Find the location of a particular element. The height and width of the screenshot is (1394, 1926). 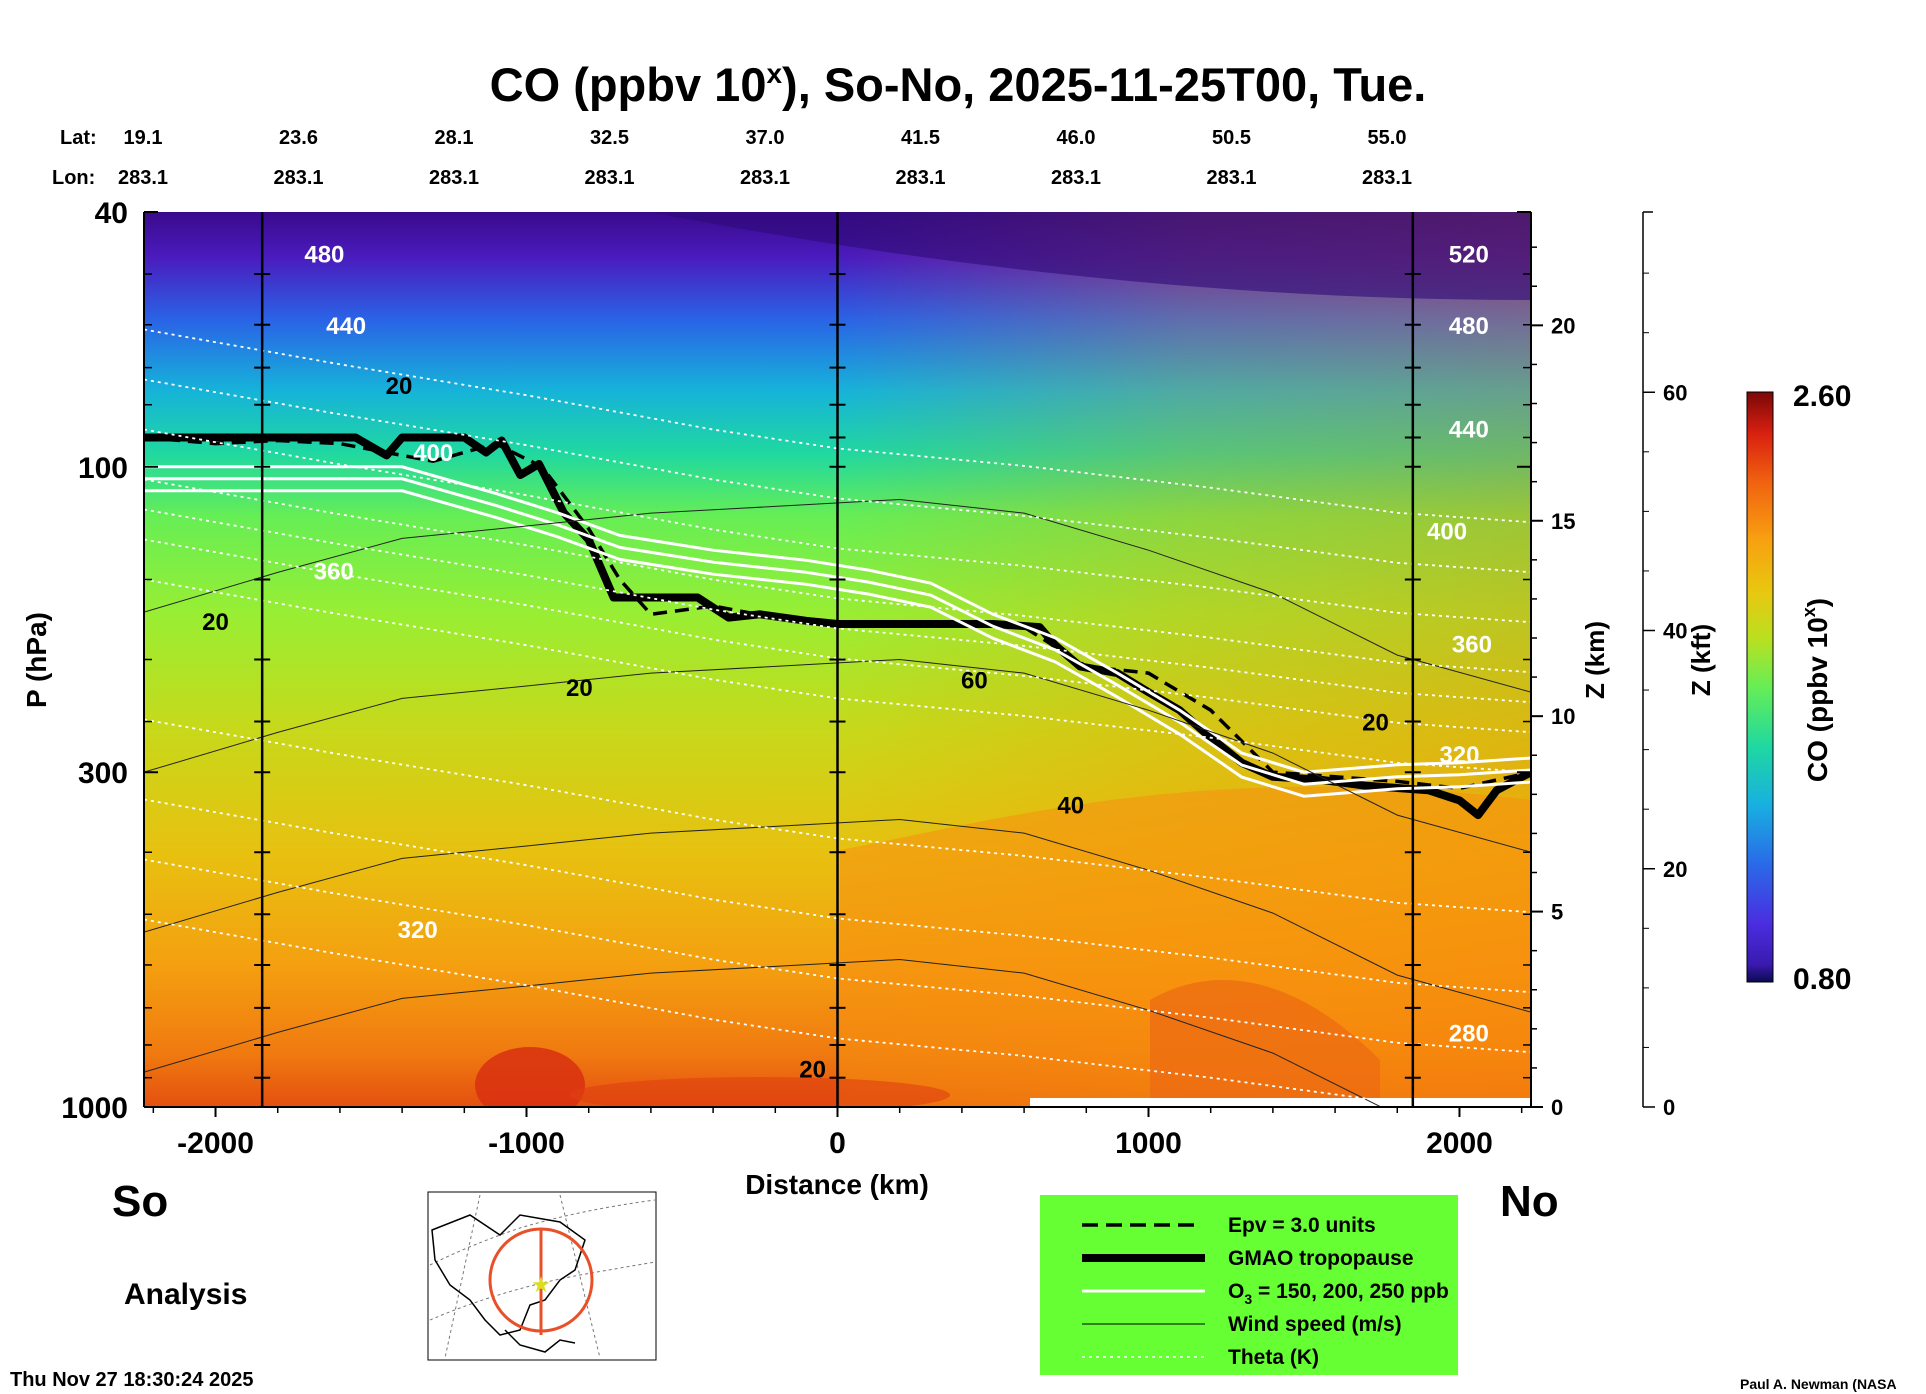

lat-value: 23.6 is located at coordinates (298, 138).